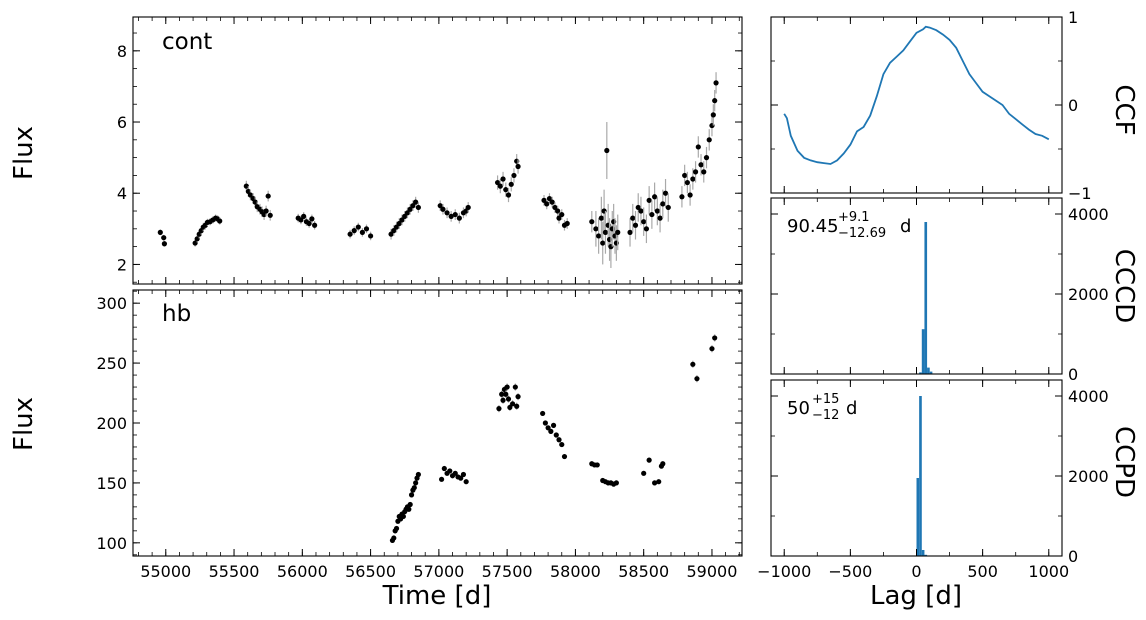  Describe the element at coordinates (1073, 17) in the screenshot. I see `y-tick-label: 1` at that location.